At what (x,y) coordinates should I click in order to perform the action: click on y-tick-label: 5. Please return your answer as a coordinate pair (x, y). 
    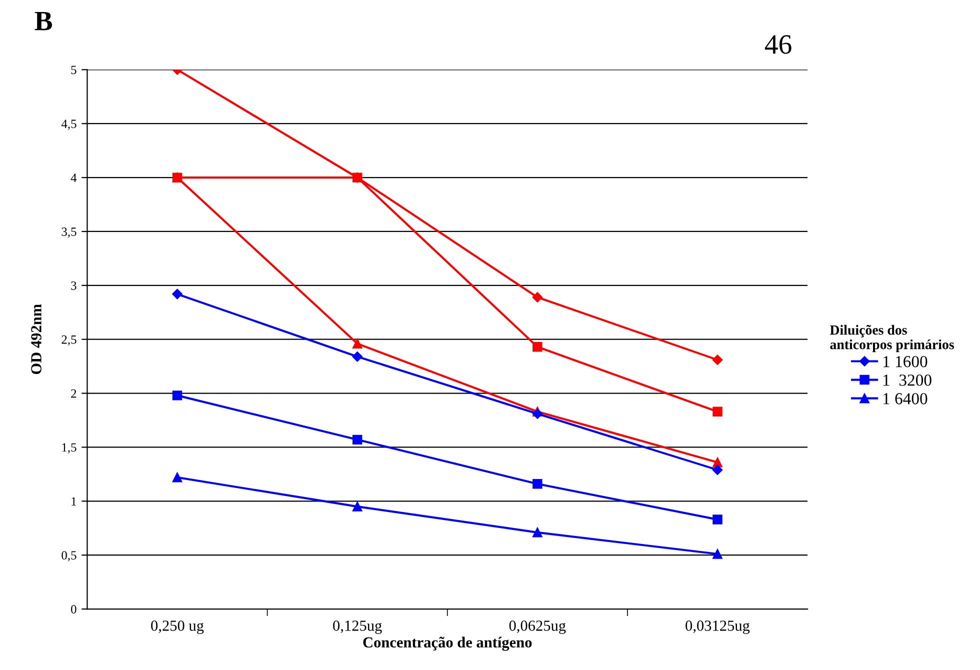
    Looking at the image, I should click on (73, 70).